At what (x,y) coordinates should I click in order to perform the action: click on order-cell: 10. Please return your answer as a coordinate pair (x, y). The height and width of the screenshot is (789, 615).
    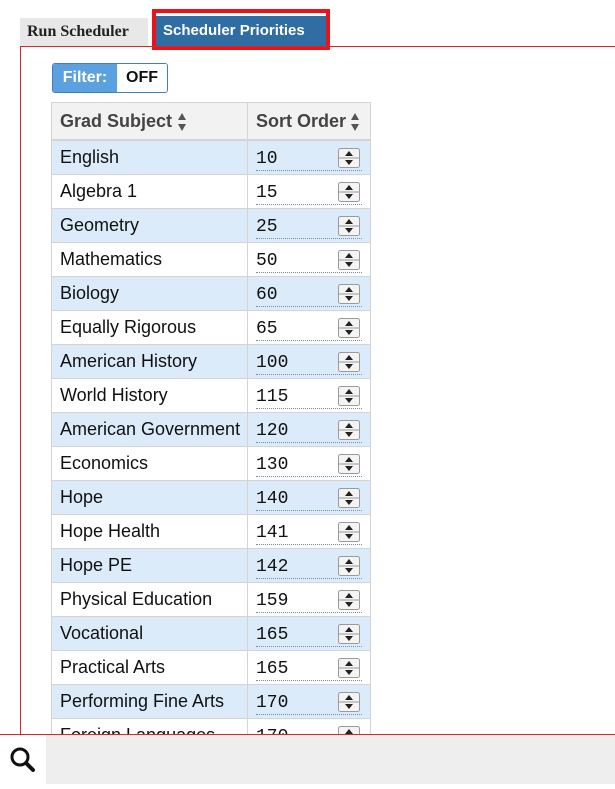
    Looking at the image, I should click on (309, 157).